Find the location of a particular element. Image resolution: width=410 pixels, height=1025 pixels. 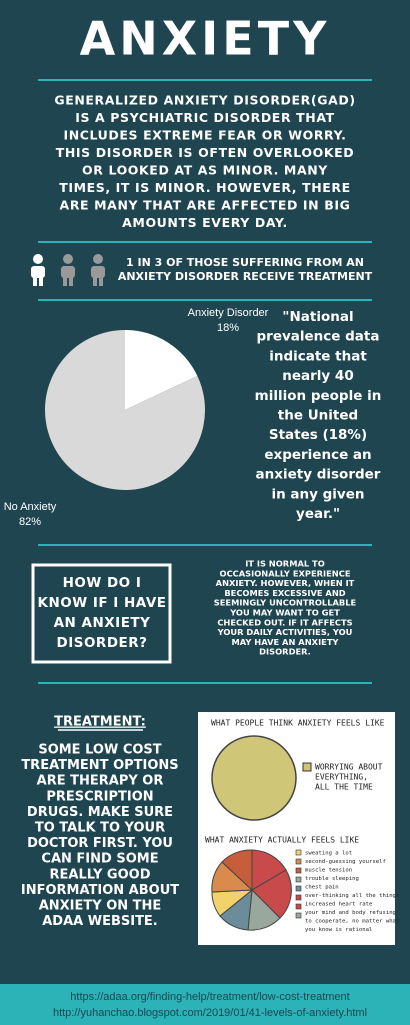

quote-line: "National is located at coordinates (317, 317).